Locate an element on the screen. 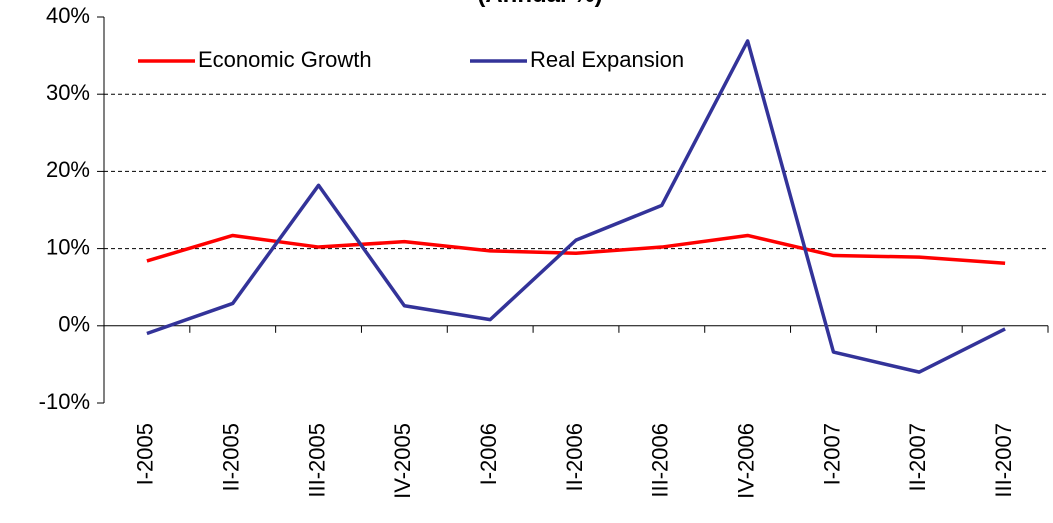  y-tick-label: 0% is located at coordinates (74, 324).